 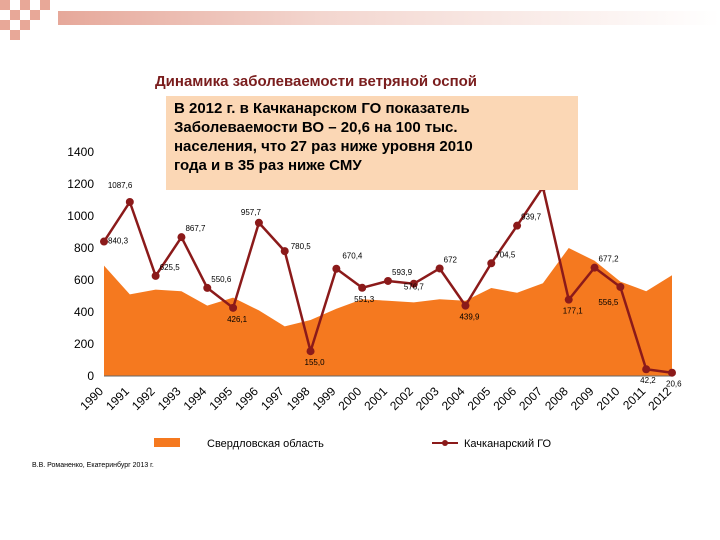 What do you see at coordinates (646, 369) in the screenshot?
I see `point-2011` at bounding box center [646, 369].